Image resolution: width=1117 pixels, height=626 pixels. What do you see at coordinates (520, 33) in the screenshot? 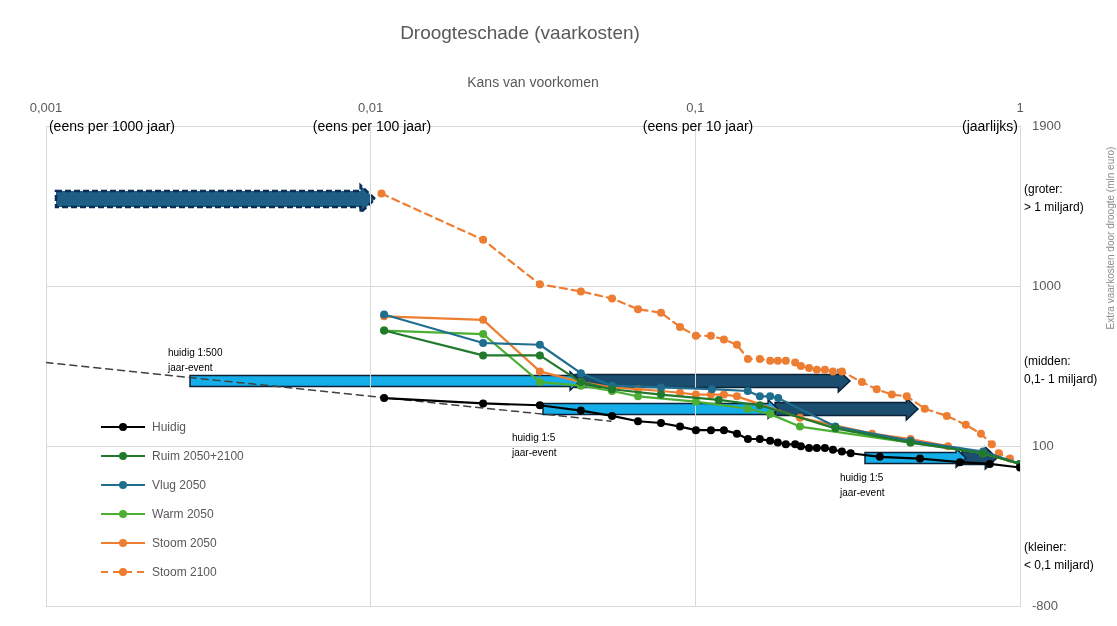
I see `chart-title: Droogteschade (vaarkosten)` at bounding box center [520, 33].